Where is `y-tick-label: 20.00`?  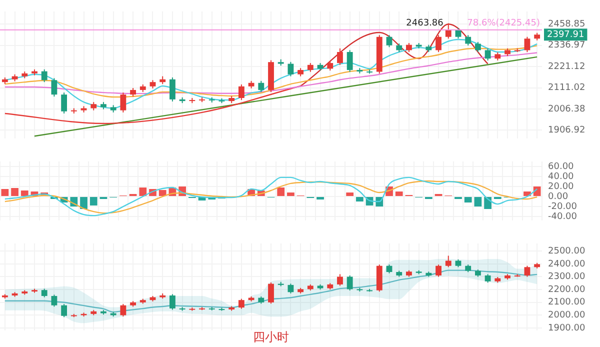 y-tick-label: 20.00 is located at coordinates (561, 187).